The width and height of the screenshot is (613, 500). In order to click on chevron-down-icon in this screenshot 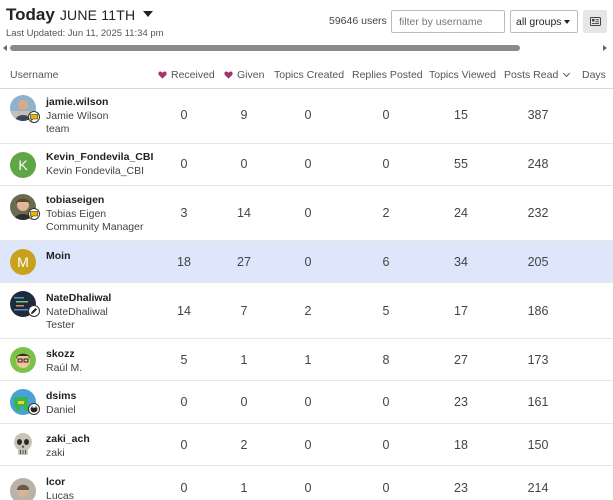, I will do `click(567, 22)`.